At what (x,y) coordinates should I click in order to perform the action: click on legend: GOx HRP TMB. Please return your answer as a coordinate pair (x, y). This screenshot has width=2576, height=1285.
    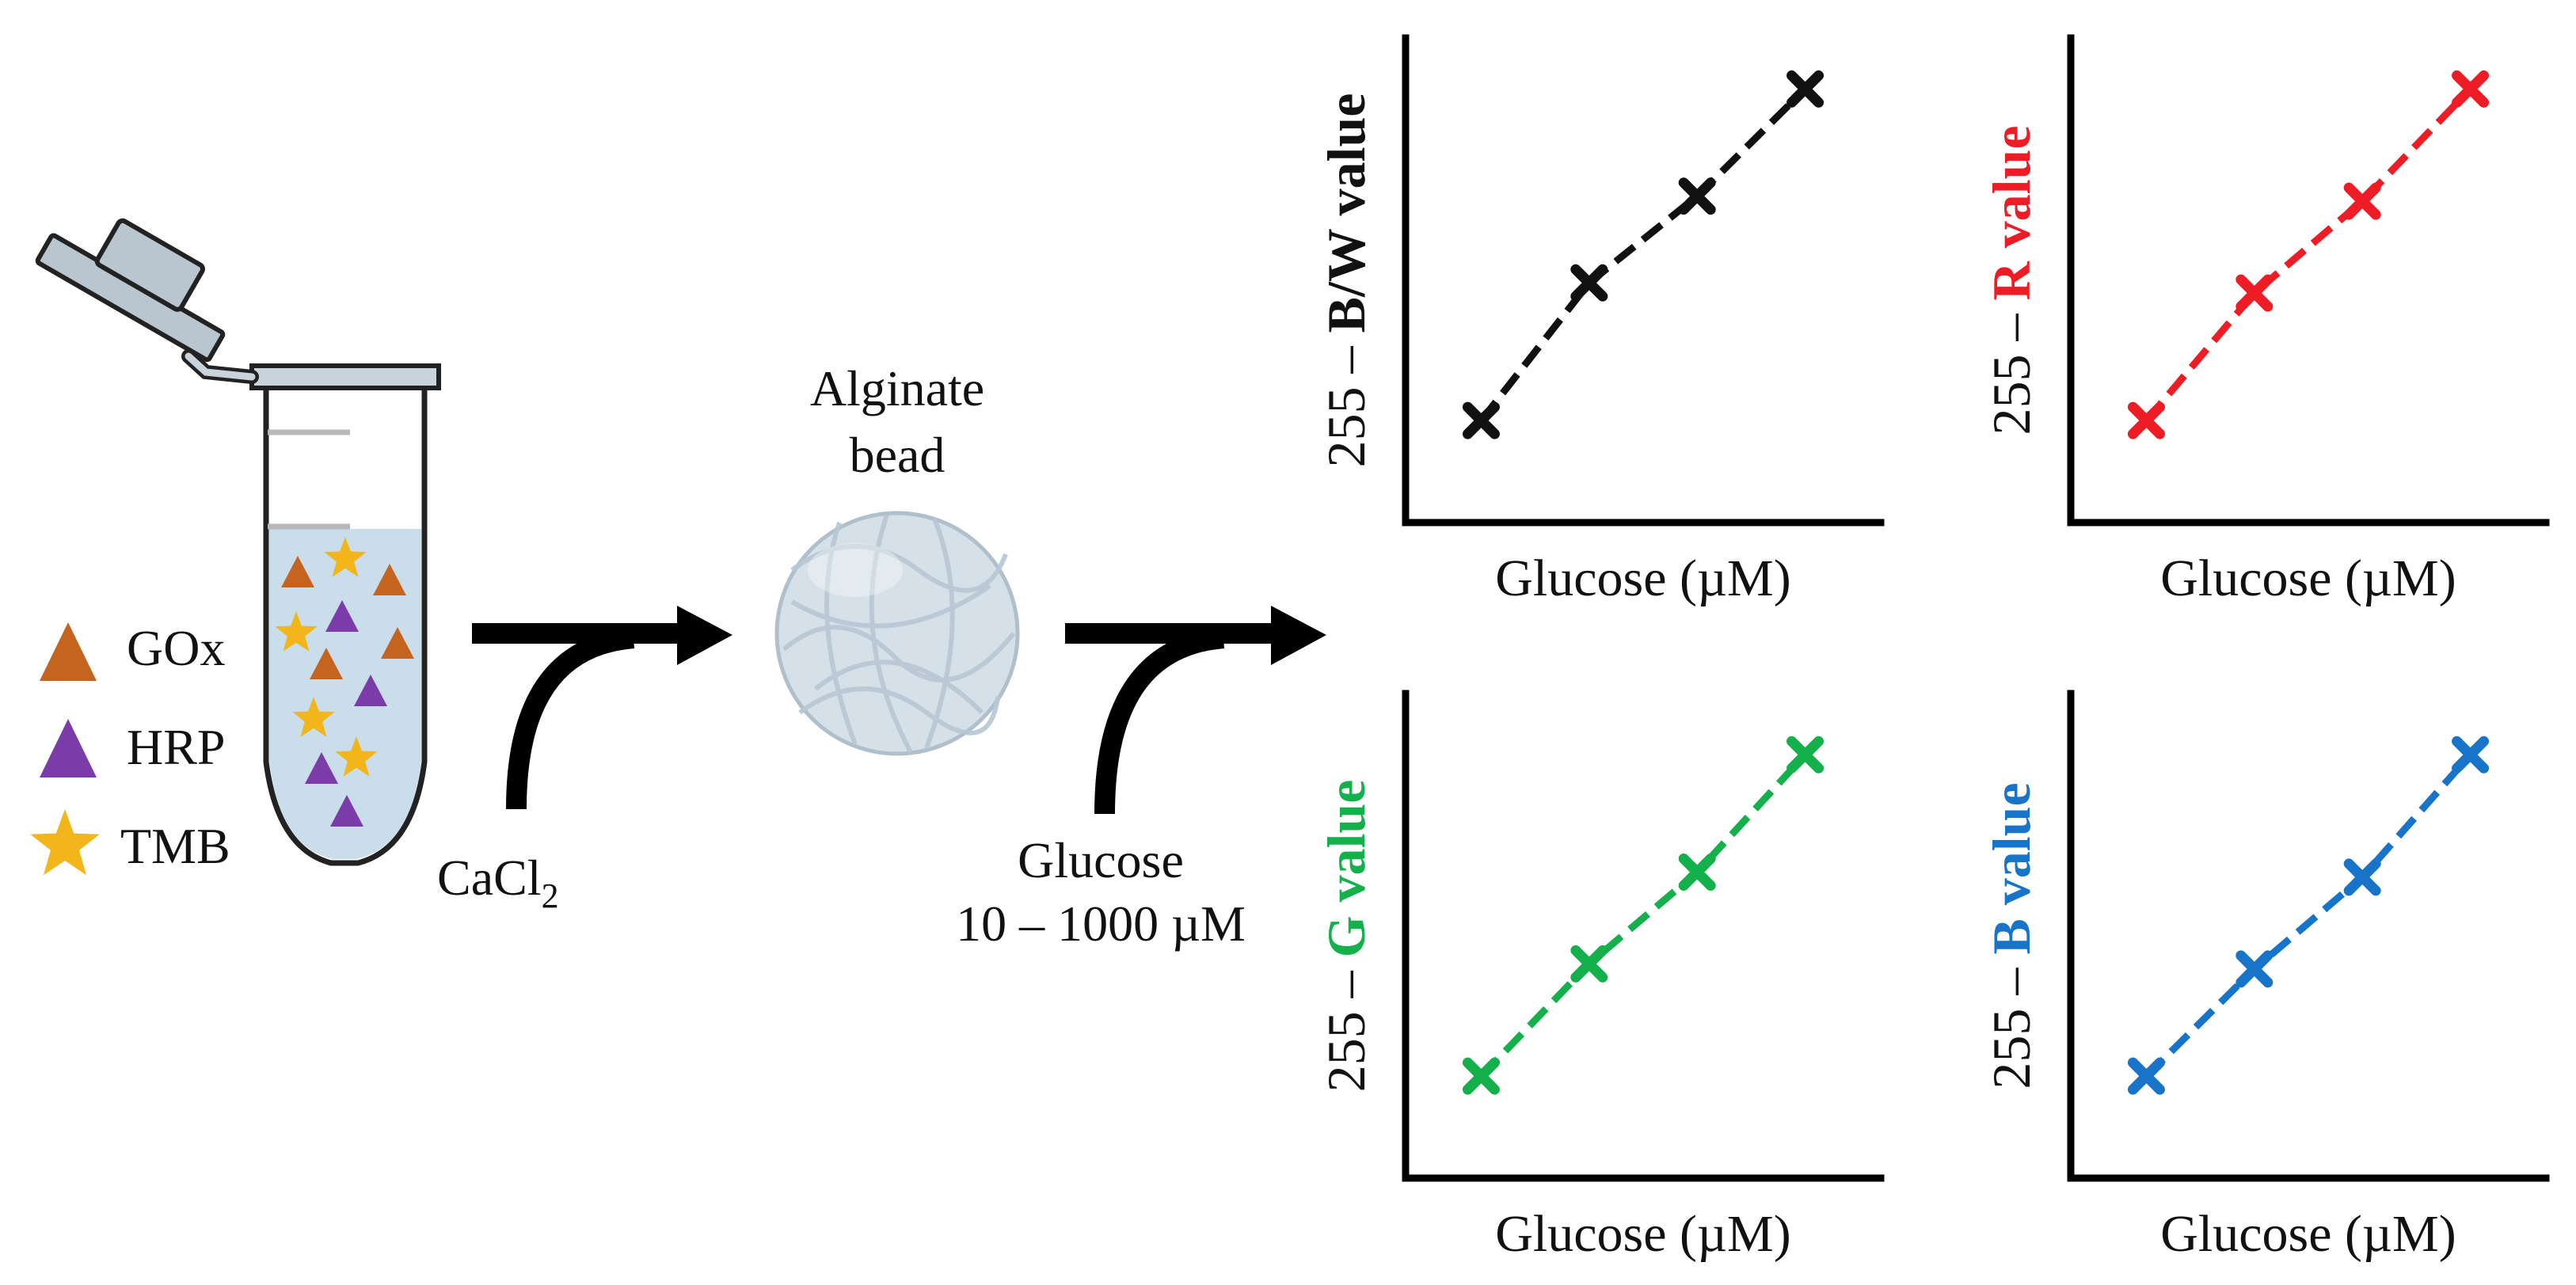
    Looking at the image, I should click on (130, 748).